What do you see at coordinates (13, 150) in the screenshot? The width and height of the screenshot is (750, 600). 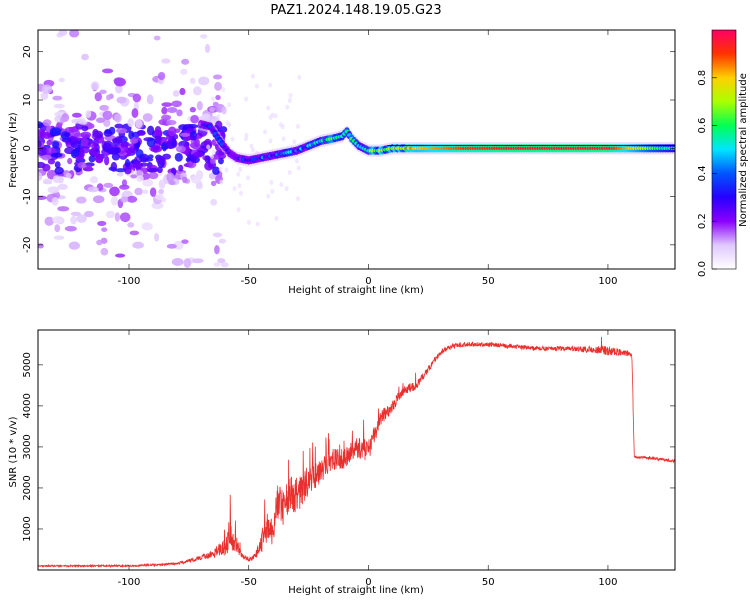 I see `spectrogram-y-axis-label: Frequency (Hz)` at bounding box center [13, 150].